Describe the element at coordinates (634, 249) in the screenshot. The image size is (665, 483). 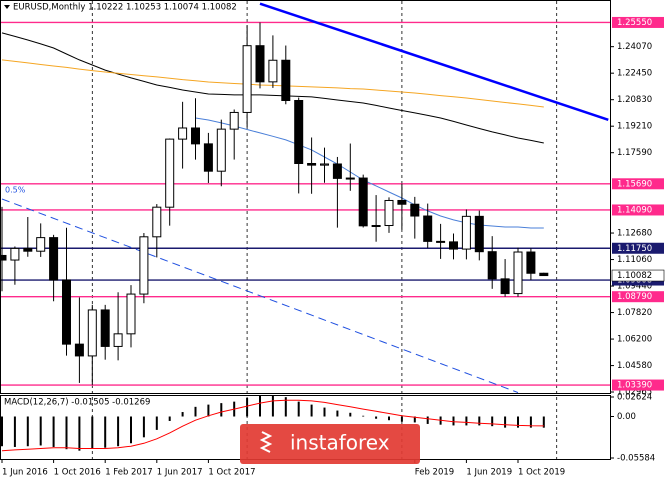
I see `level-label: 1.11750` at that location.